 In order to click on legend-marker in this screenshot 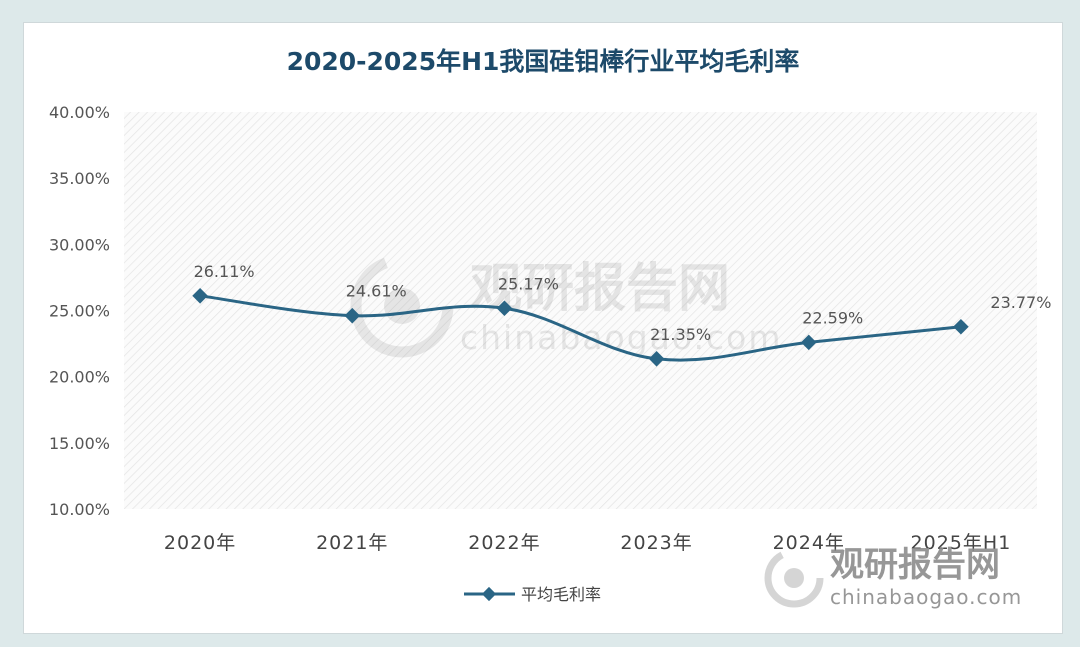, I will do `click(489, 594)`.